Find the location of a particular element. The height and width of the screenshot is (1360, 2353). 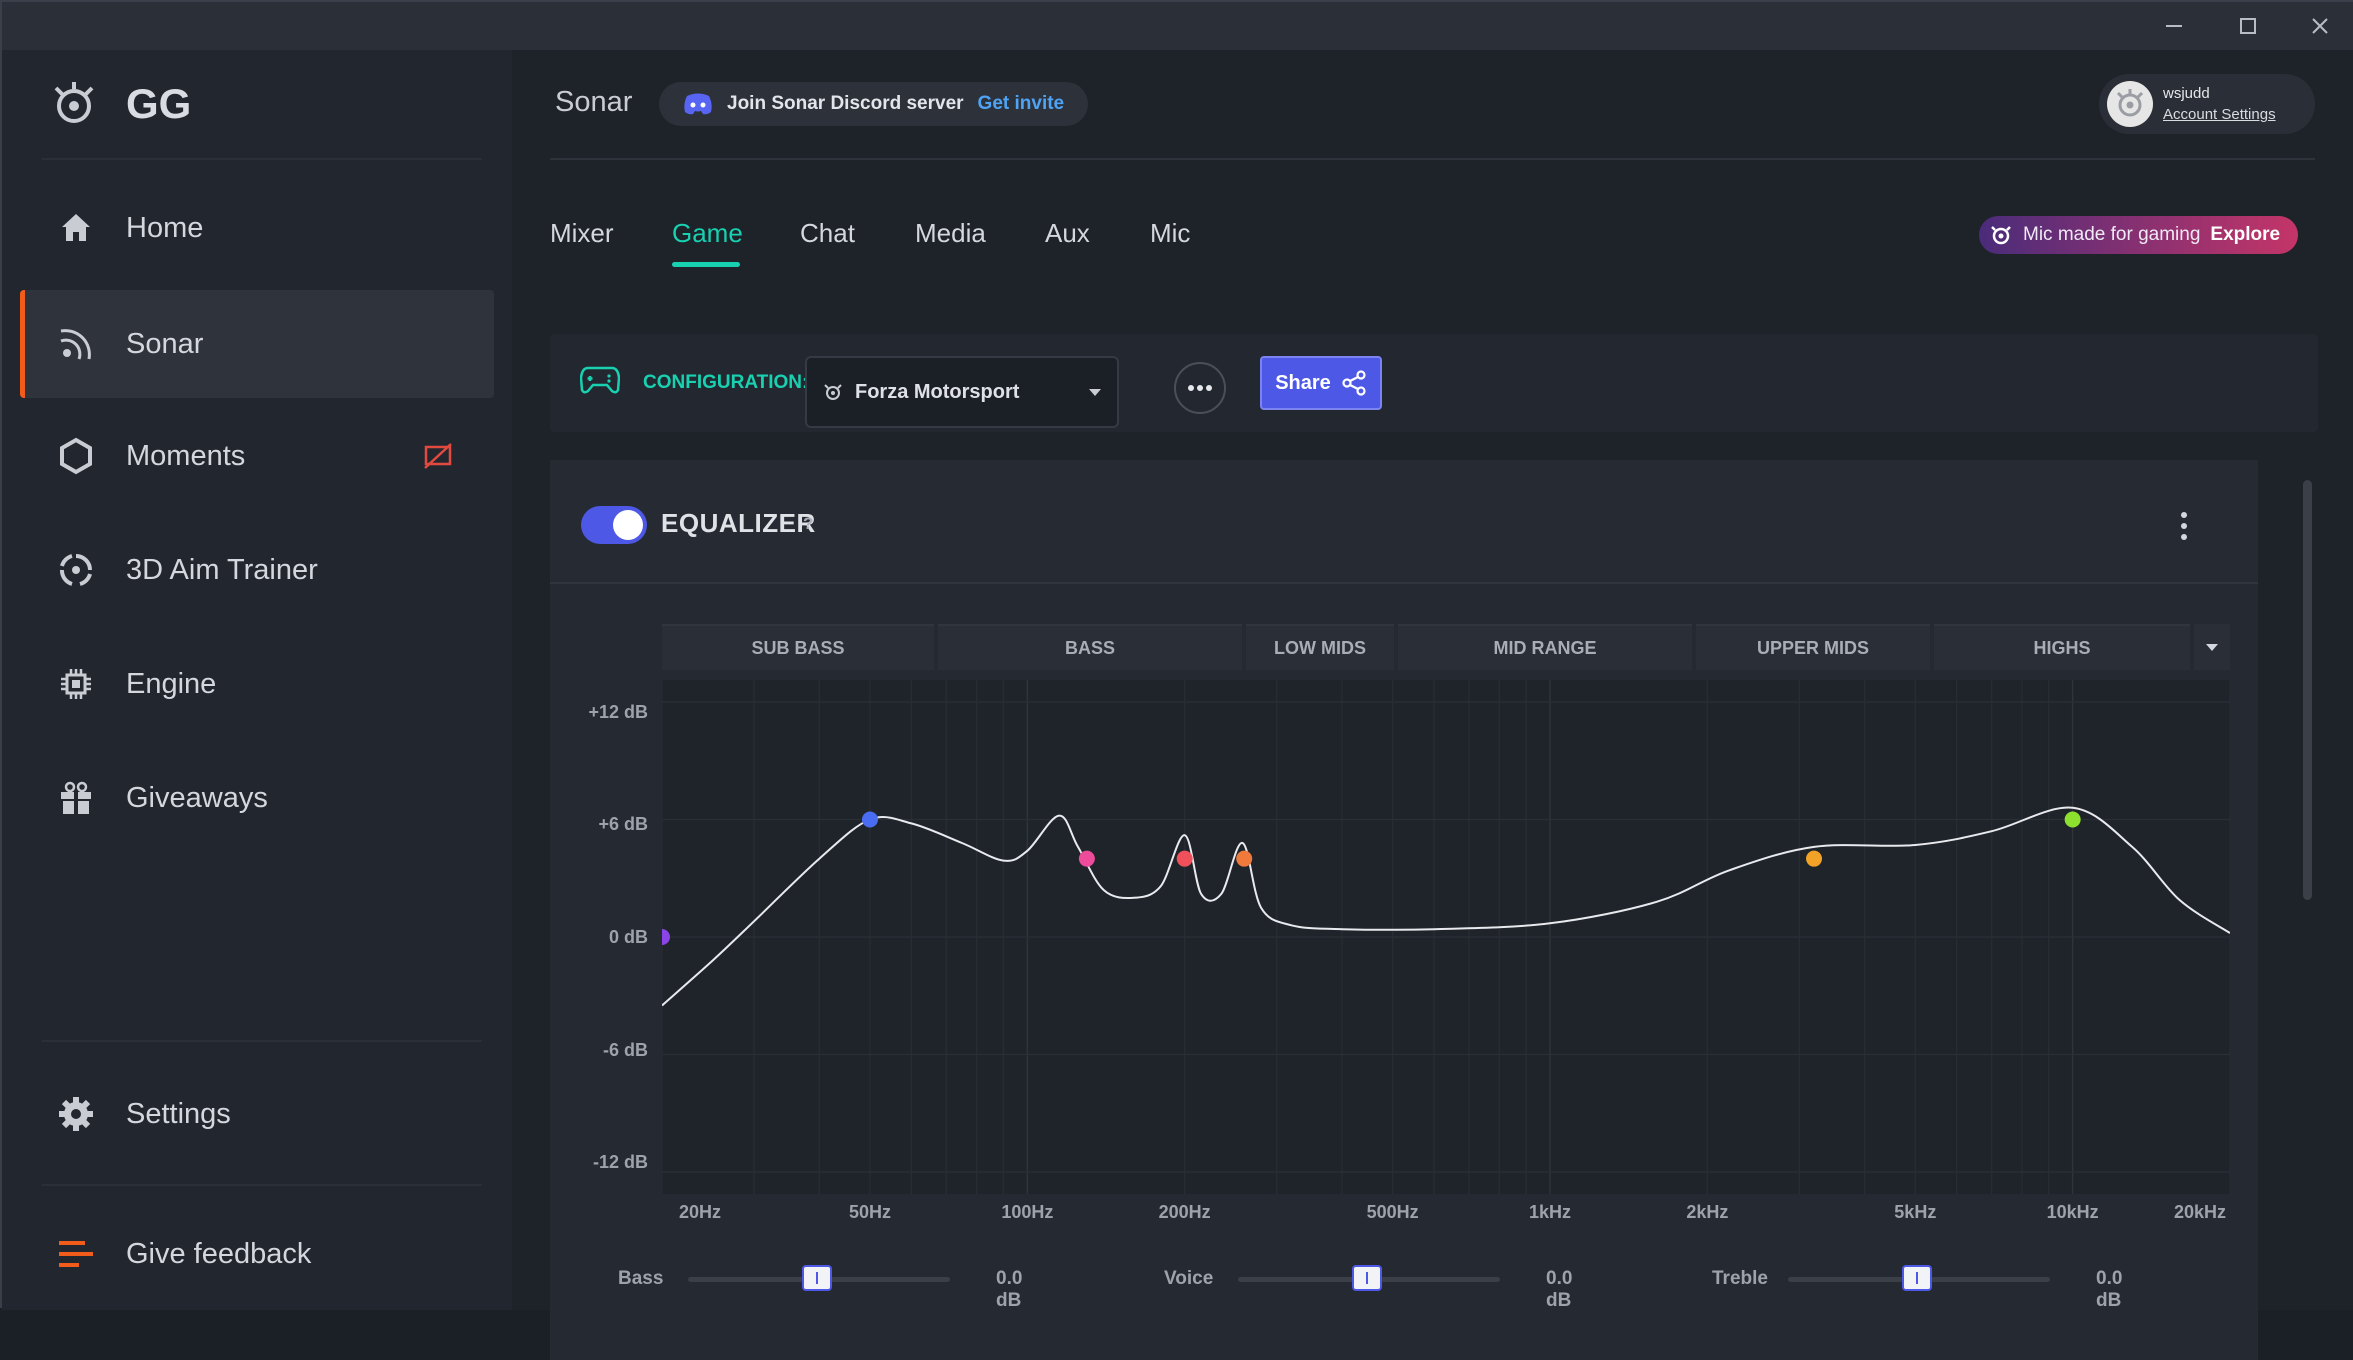

sidebar-item-3d-aim-trainer: 3D Aim Trainer is located at coordinates (257, 570).